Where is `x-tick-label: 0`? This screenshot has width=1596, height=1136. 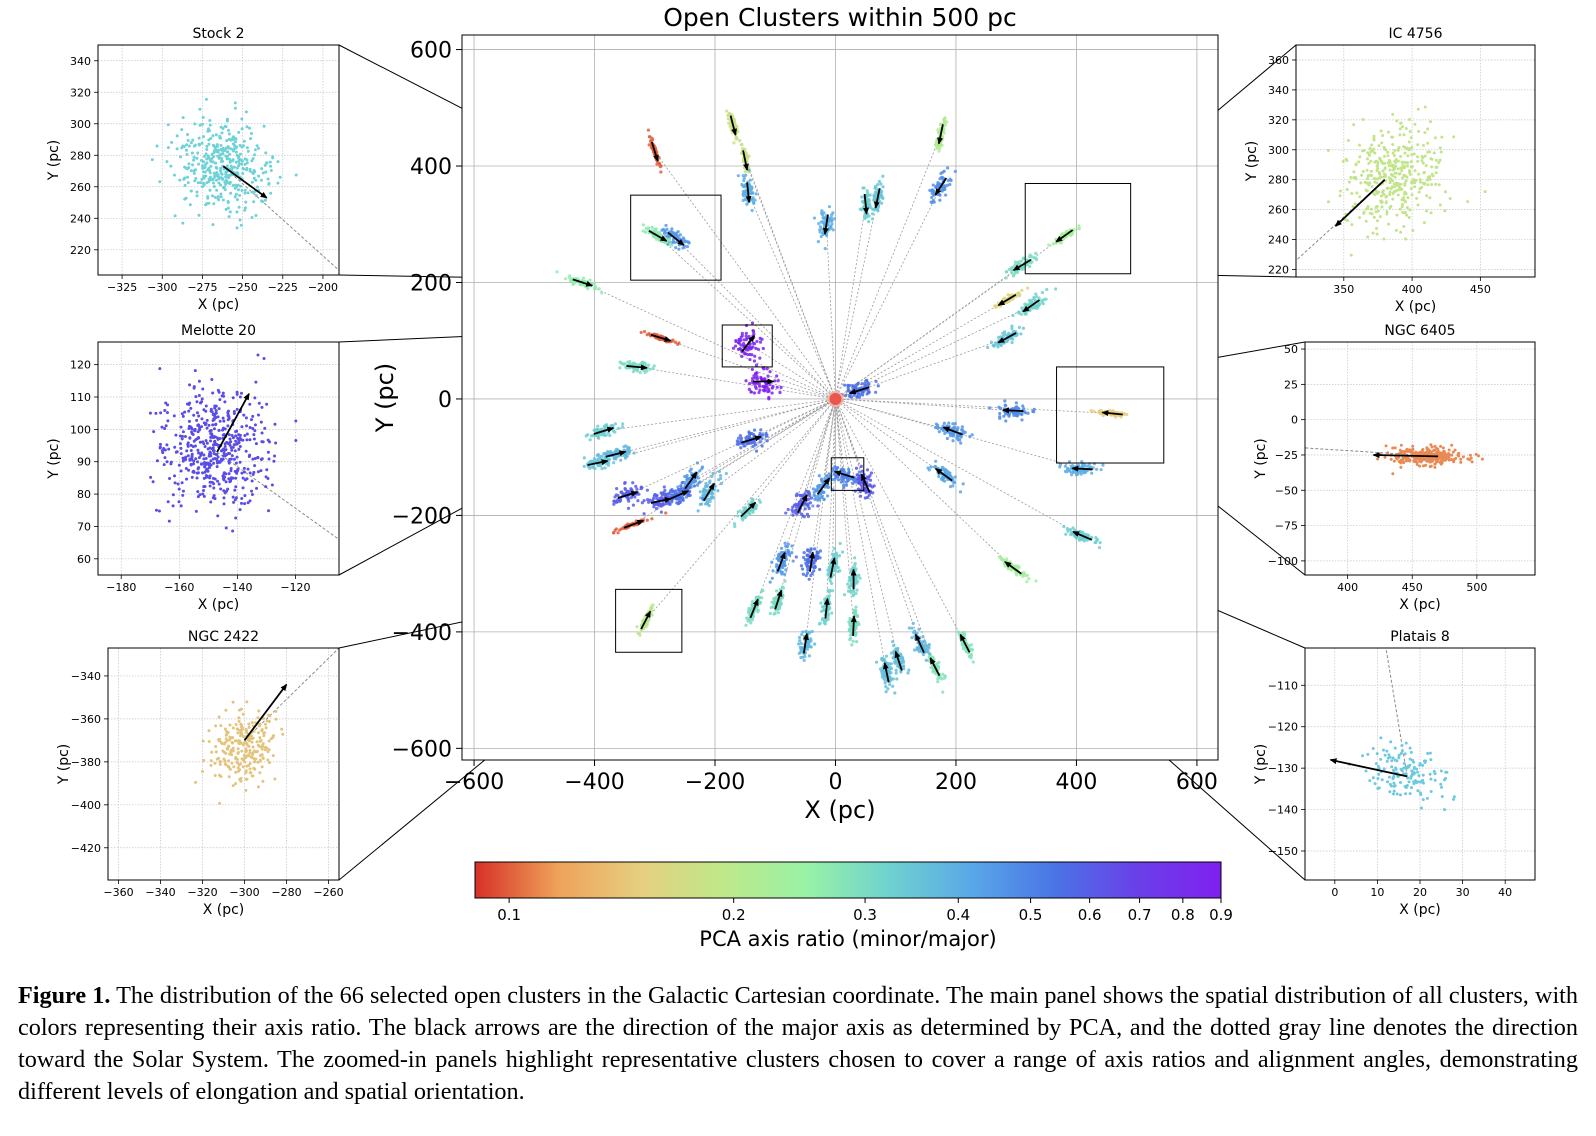 x-tick-label: 0 is located at coordinates (835, 782).